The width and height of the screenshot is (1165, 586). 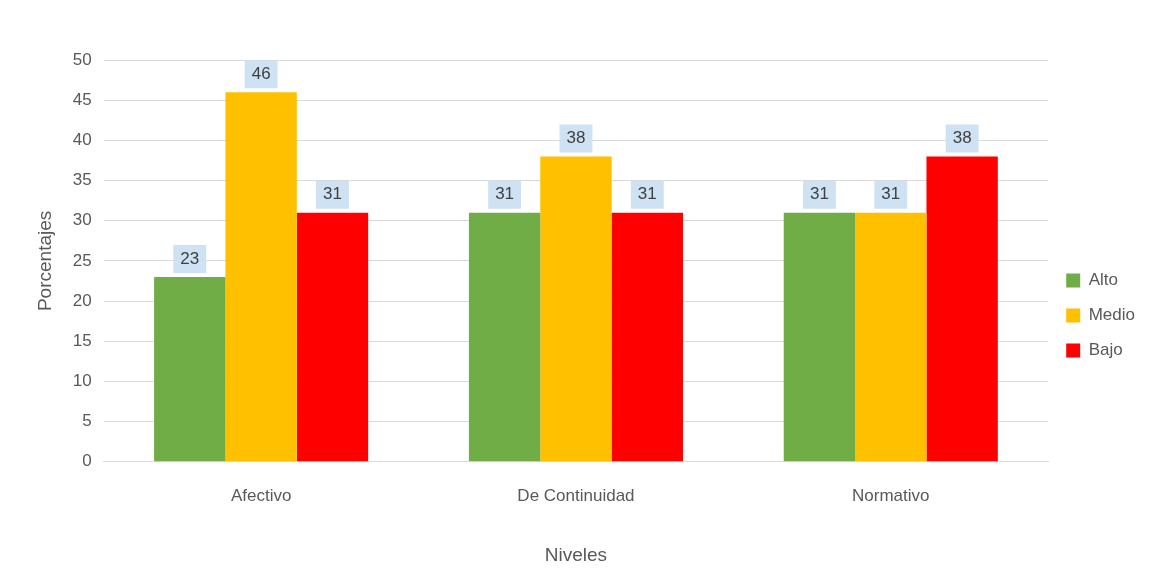 What do you see at coordinates (576, 554) in the screenshot?
I see `x-axis-title: Niveles` at bounding box center [576, 554].